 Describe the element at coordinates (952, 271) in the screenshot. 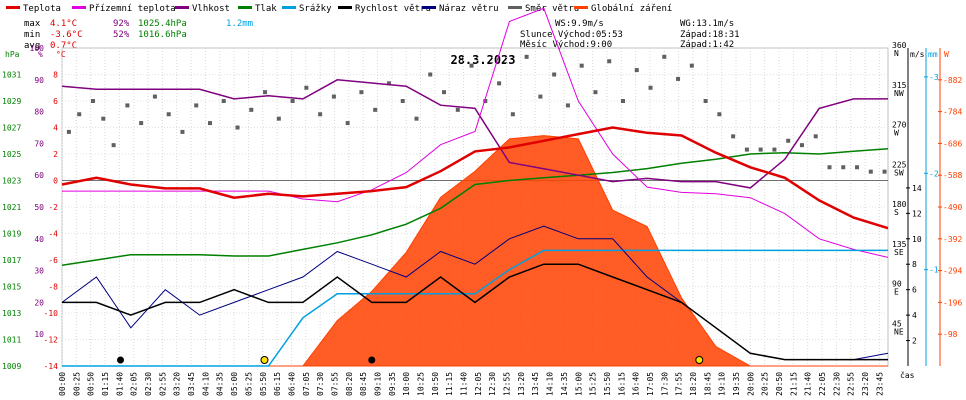

I see `wm2-tick-label: -294` at that location.